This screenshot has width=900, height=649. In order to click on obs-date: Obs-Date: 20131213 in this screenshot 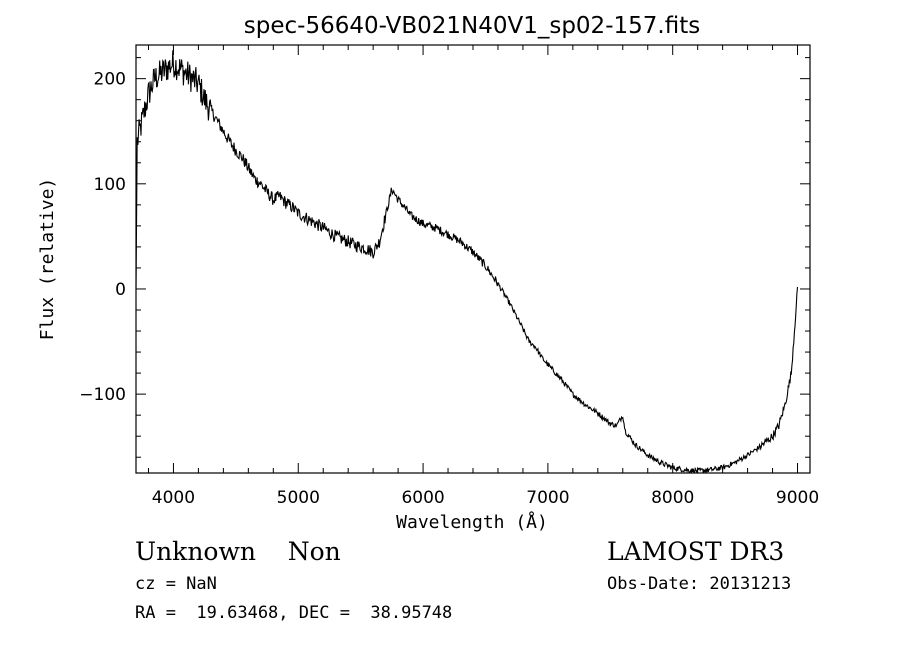, I will do `click(699, 584)`.